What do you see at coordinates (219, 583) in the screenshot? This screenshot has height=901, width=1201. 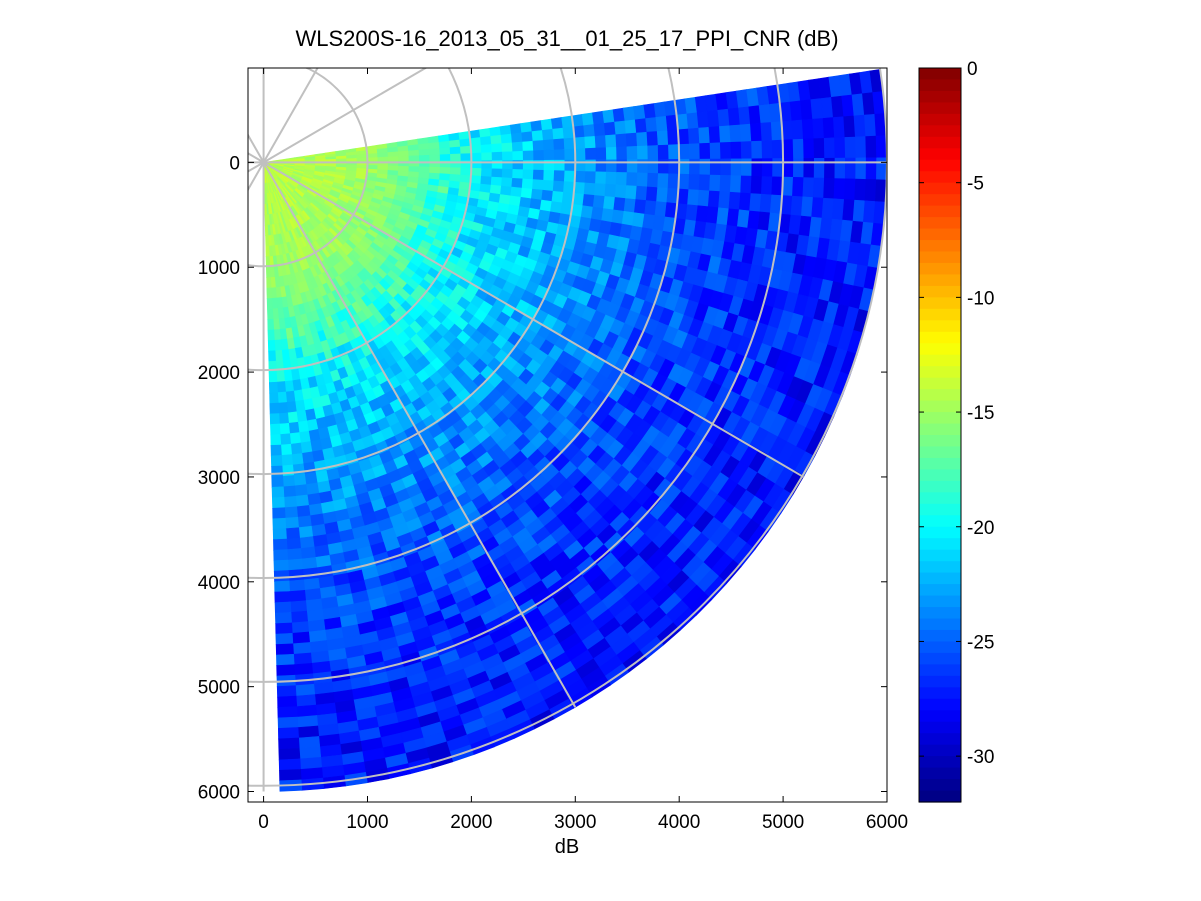 I see `y-tick-label: 4000` at bounding box center [219, 583].